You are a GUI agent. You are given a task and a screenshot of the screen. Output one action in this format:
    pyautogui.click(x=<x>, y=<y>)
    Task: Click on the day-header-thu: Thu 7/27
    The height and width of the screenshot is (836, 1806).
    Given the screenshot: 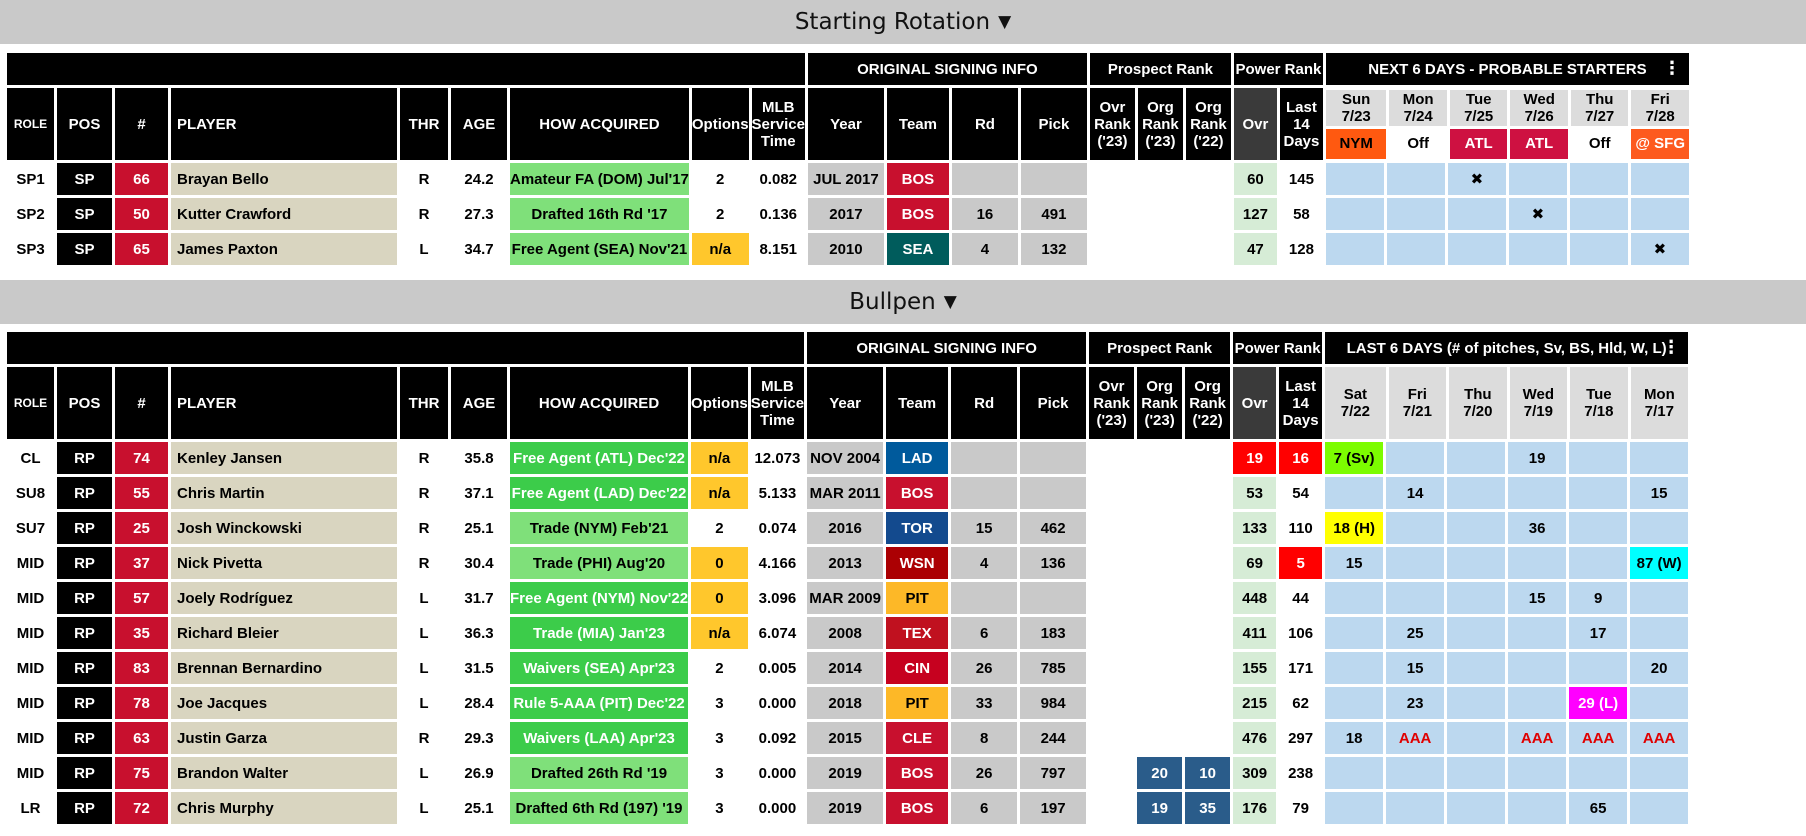 What is the action you would take?
    pyautogui.click(x=1598, y=107)
    